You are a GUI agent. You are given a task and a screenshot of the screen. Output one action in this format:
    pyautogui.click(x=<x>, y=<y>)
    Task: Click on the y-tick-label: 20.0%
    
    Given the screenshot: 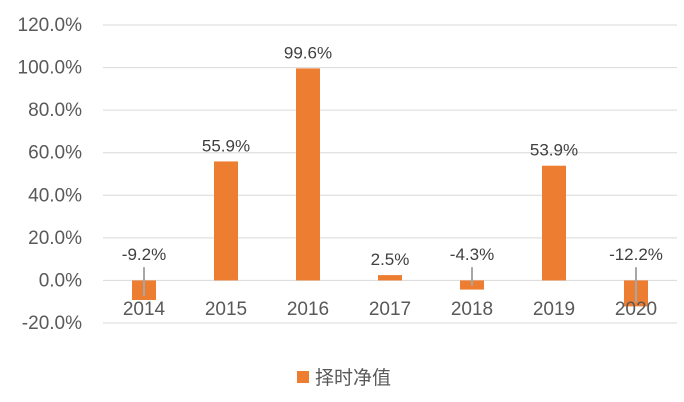 What is the action you would take?
    pyautogui.click(x=55, y=238)
    